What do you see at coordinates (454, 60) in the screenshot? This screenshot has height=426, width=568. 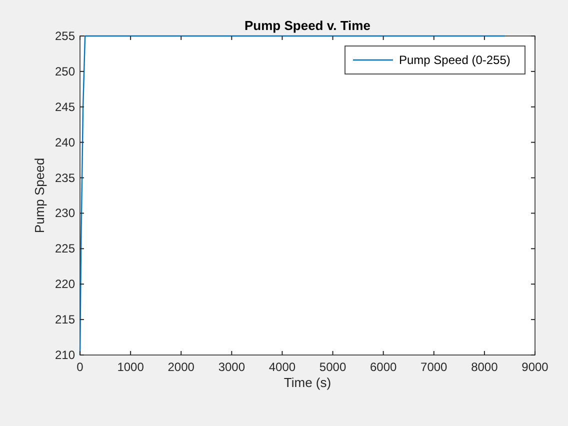 I see `legend-label: Pump Speed (0-255)` at bounding box center [454, 60].